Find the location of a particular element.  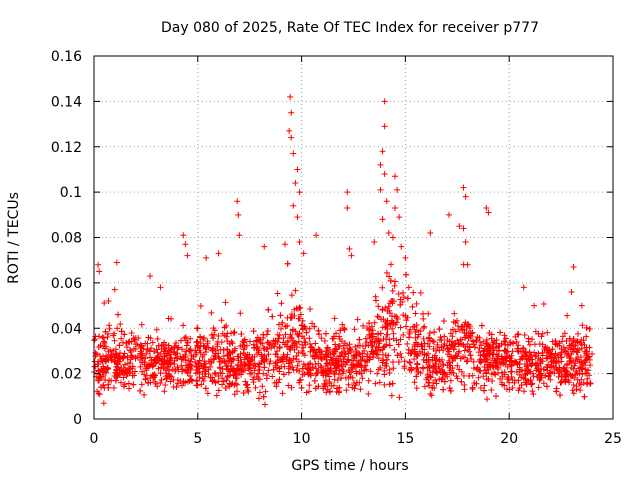

x-tick-label: 0 is located at coordinates (94, 439).